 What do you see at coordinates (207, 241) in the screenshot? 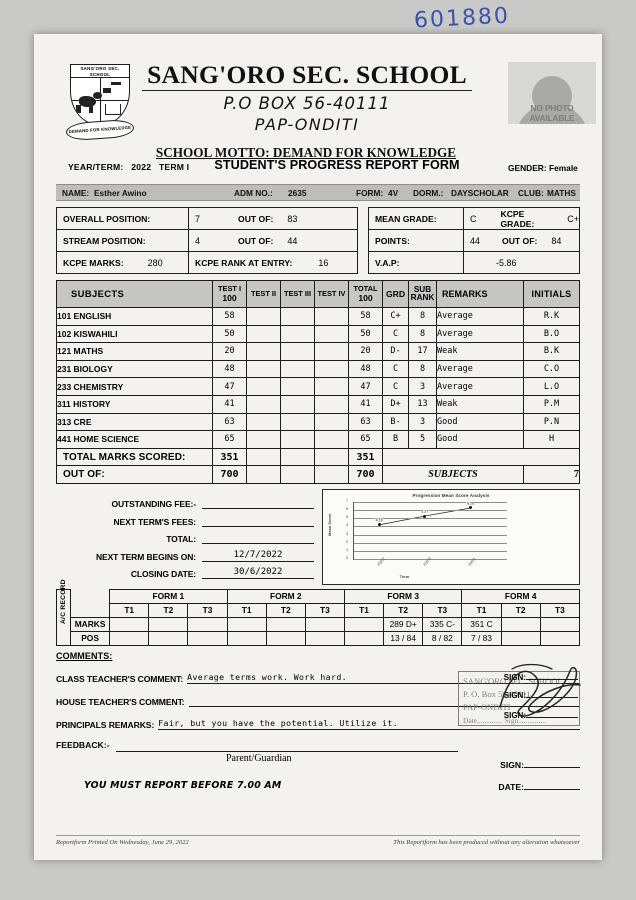
I see `stream-position-row: STREAM POSITION: 4 OUT OF: 44` at bounding box center [207, 241].